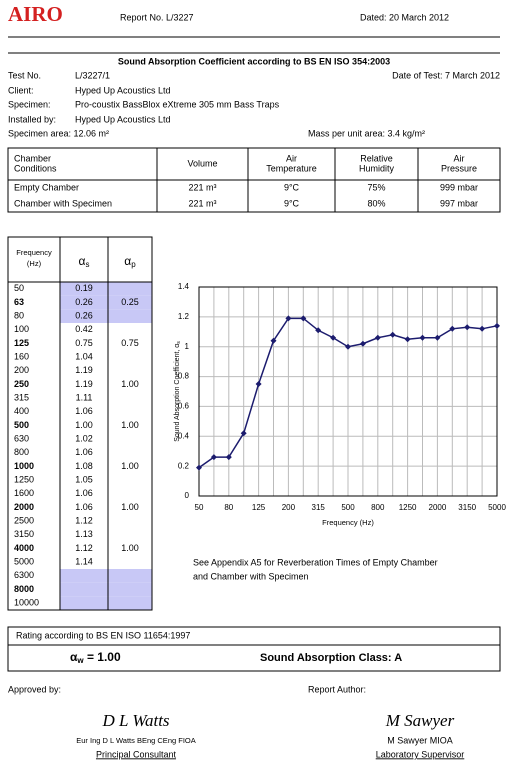 This screenshot has height=768, width=508. Describe the element at coordinates (92, 75) in the screenshot. I see `value: L/3227/1` at that location.